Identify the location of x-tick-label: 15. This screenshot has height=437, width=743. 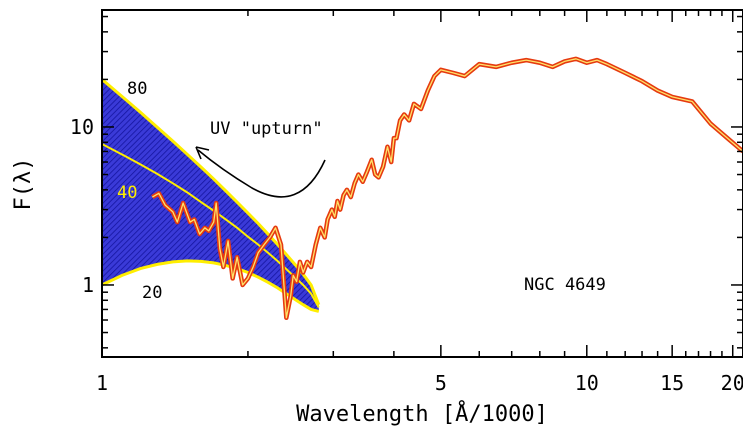
(672, 383).